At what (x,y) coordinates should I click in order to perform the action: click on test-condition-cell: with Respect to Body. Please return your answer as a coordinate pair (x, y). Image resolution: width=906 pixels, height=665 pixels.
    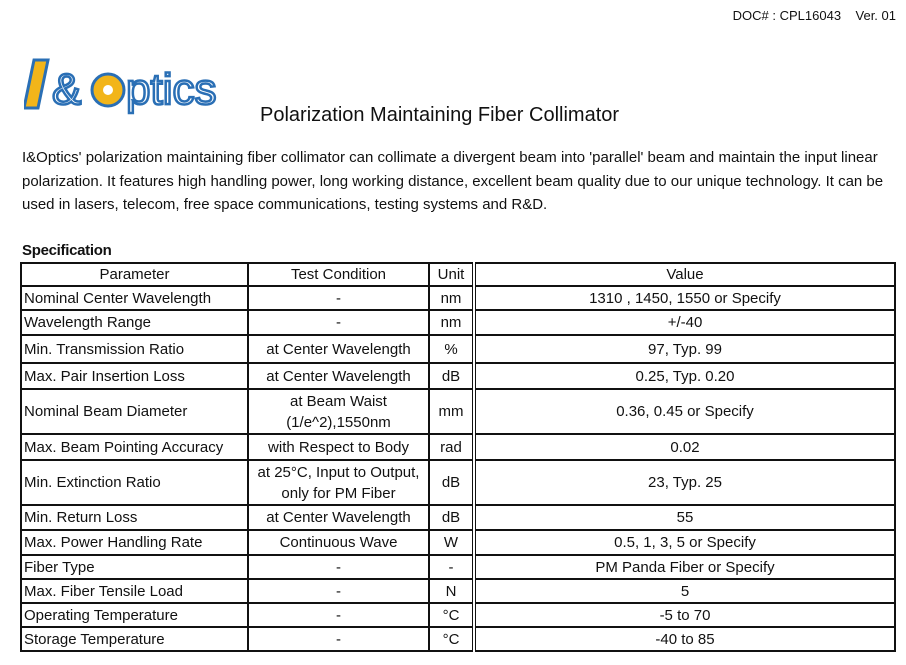
    Looking at the image, I should click on (338, 447).